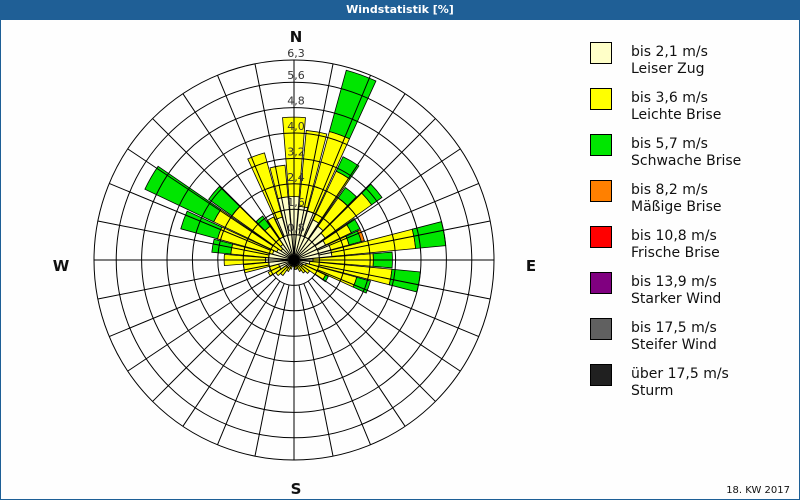 The width and height of the screenshot is (800, 504). What do you see at coordinates (400, 10) in the screenshot?
I see `chart-title: Windstatistik [%]` at bounding box center [400, 10].